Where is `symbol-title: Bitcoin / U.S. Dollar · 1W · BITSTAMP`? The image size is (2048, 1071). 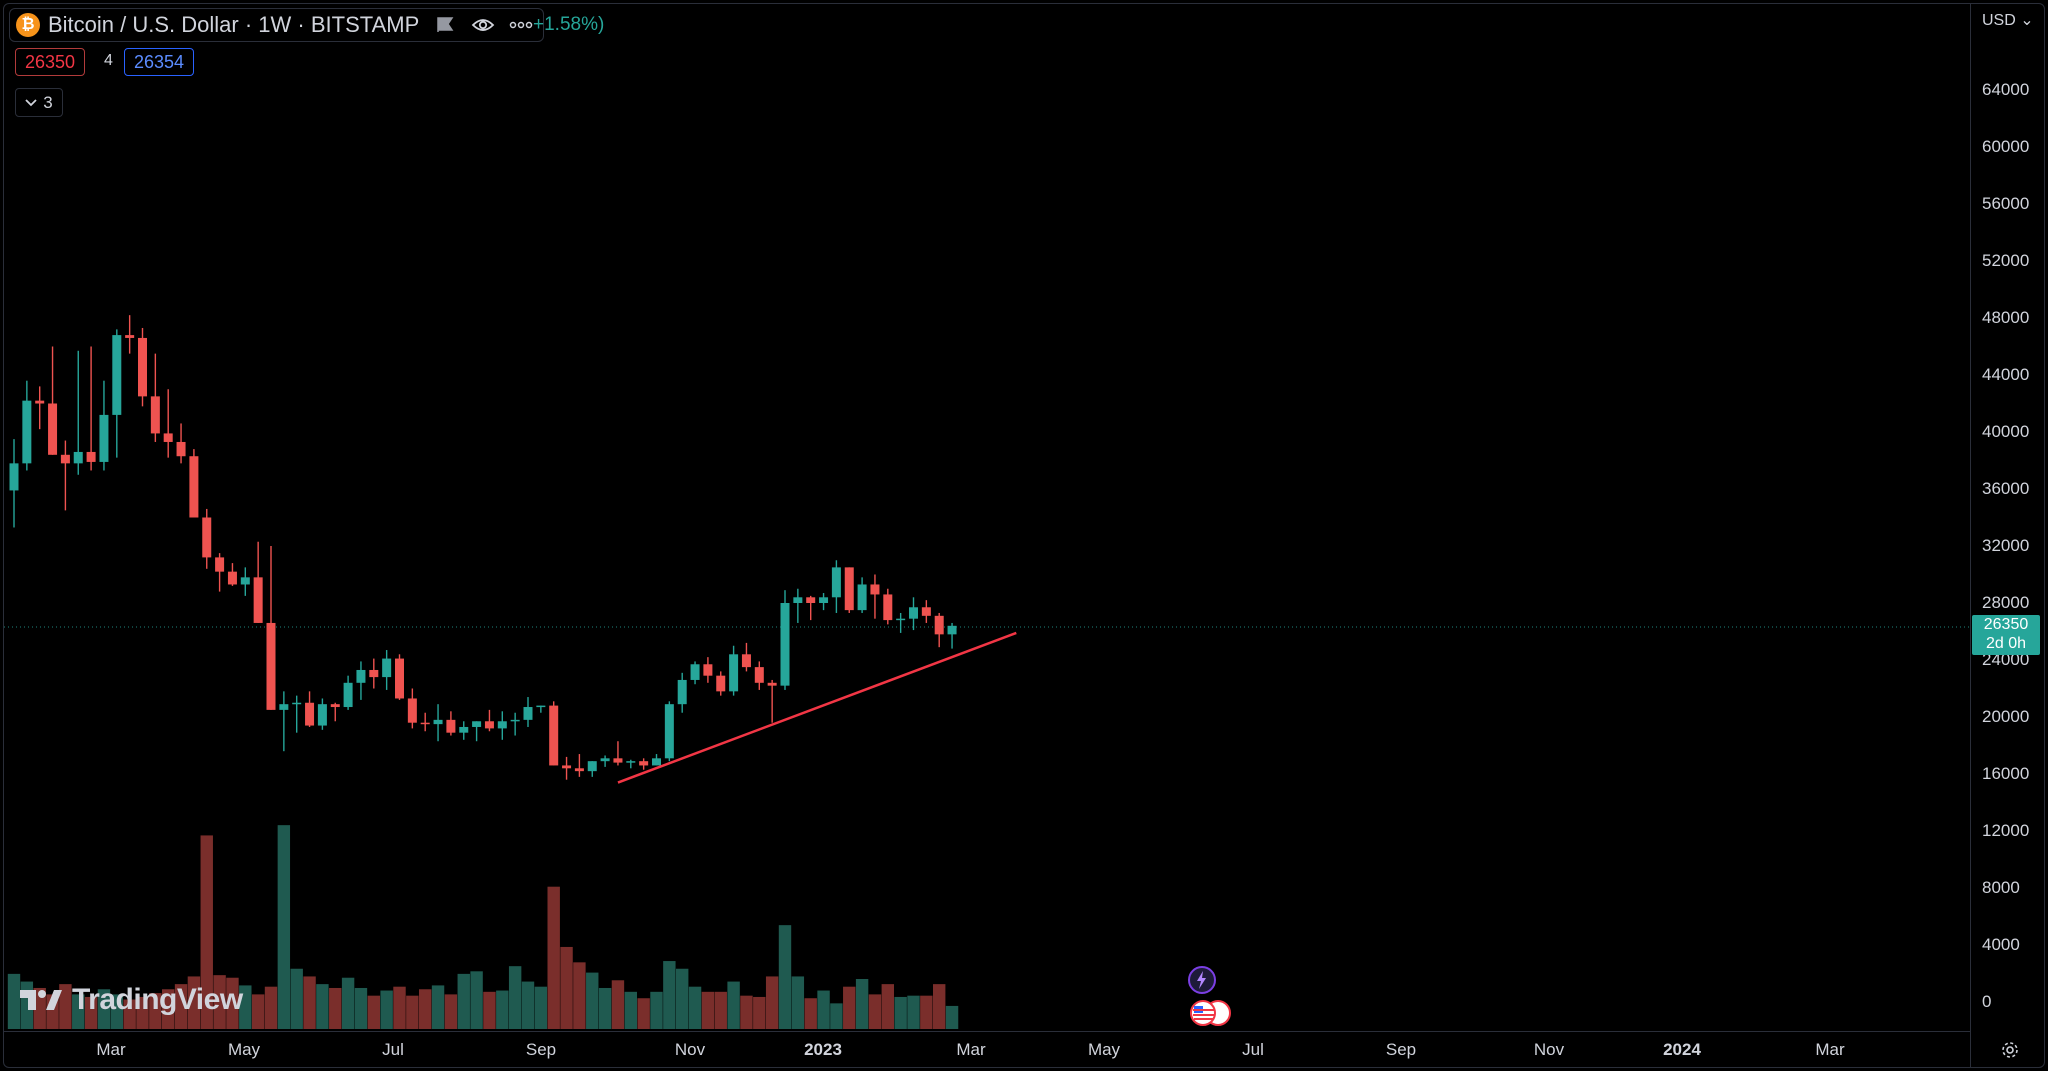 symbol-title: Bitcoin / U.S. Dollar · 1W · BITSTAMP is located at coordinates (234, 24).